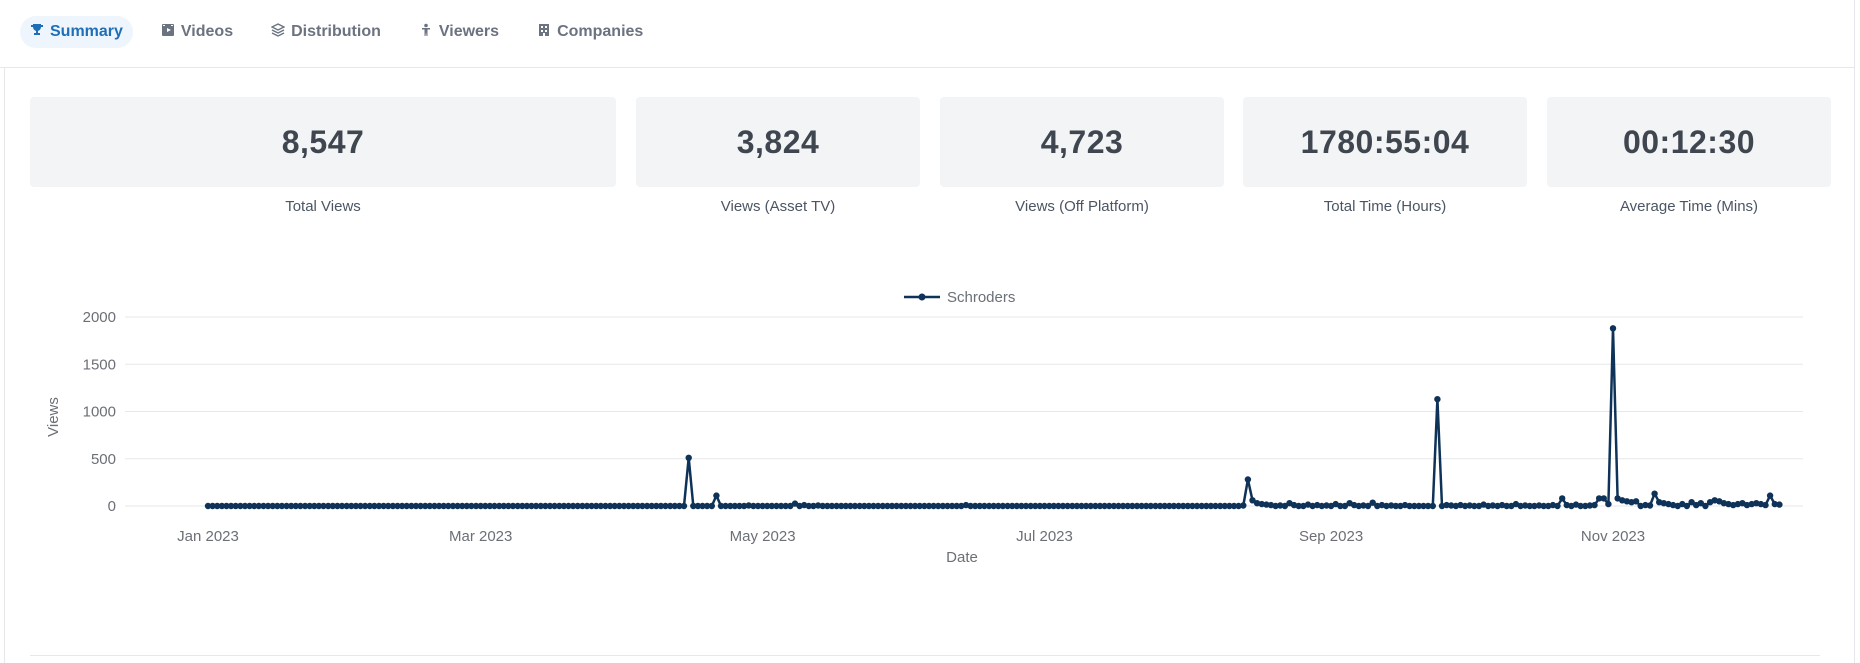 The image size is (1860, 663). Describe the element at coordinates (323, 142) in the screenshot. I see `total-views-value: 8,547` at that location.